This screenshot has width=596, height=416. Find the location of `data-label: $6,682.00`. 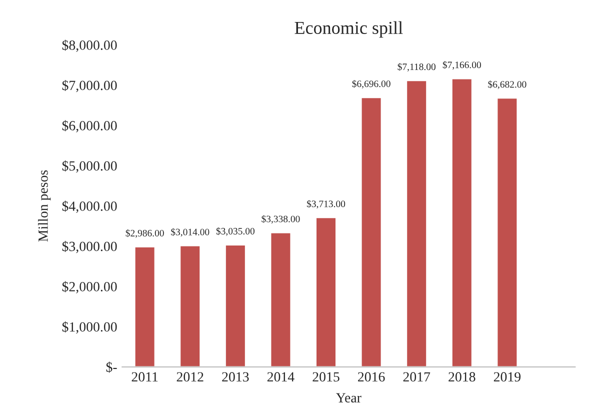

data-label: $6,682.00 is located at coordinates (507, 85).